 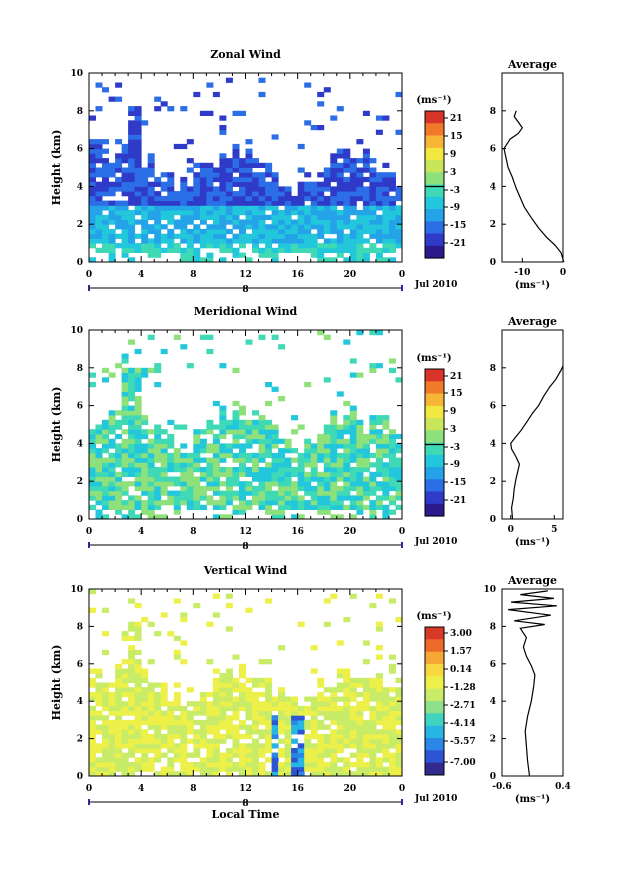 I want to click on date-marker: 8, so click(x=245, y=547).